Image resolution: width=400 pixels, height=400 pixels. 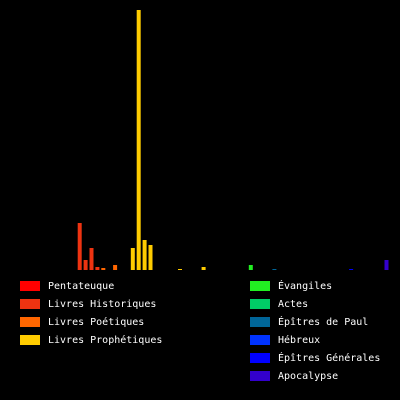 What do you see at coordinates (323, 321) in the screenshot?
I see `legend-label: Épîtres de Paul` at bounding box center [323, 321].